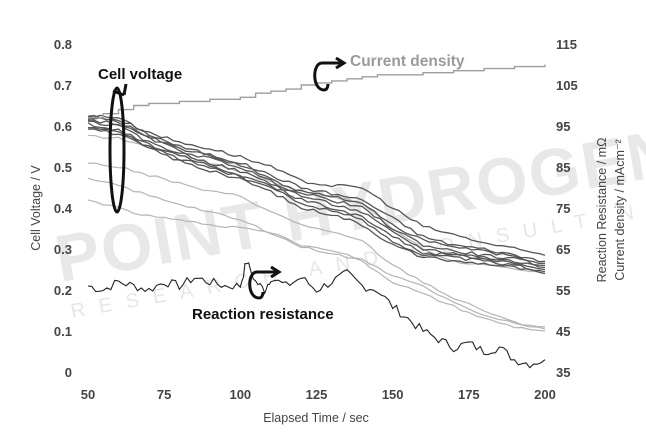 The width and height of the screenshot is (646, 434). What do you see at coordinates (63, 126) in the screenshot?
I see `y-left-tick-label: 0.6` at bounding box center [63, 126].